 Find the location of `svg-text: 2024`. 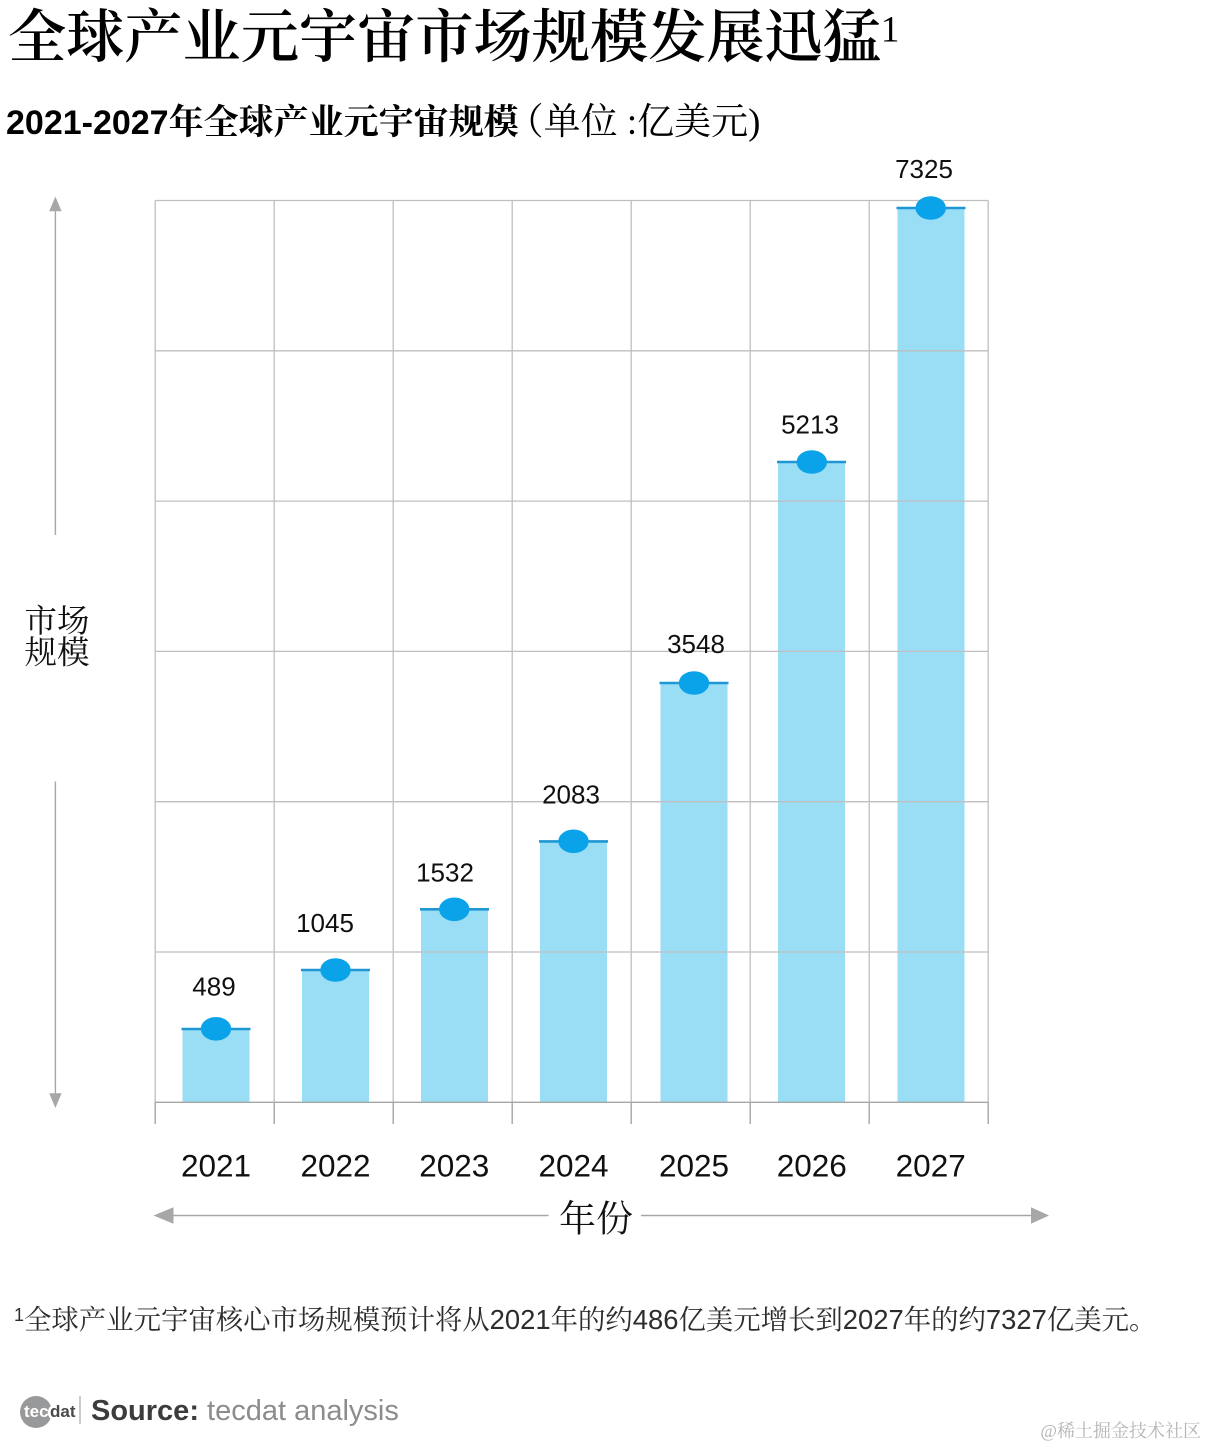

svg-text: 2024 is located at coordinates (573, 1166).